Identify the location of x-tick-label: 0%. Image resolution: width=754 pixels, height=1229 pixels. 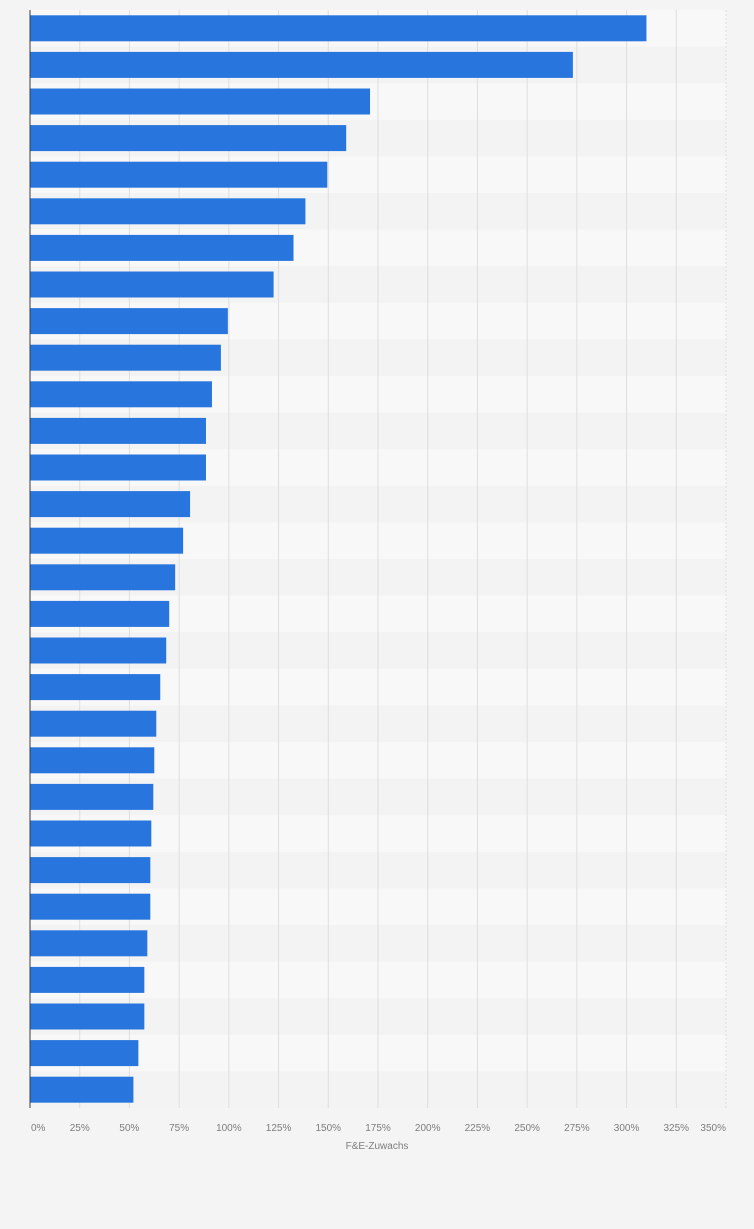
(38, 1128).